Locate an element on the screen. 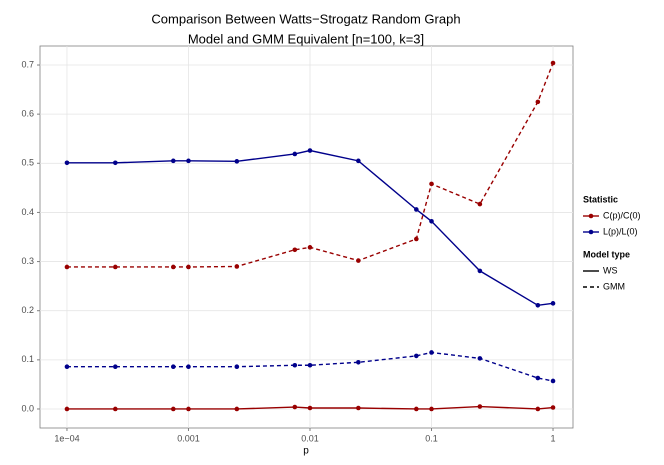 Image resolution: width=664 pixels, height=465 pixels. legend-title: Statistic is located at coordinates (600, 199).